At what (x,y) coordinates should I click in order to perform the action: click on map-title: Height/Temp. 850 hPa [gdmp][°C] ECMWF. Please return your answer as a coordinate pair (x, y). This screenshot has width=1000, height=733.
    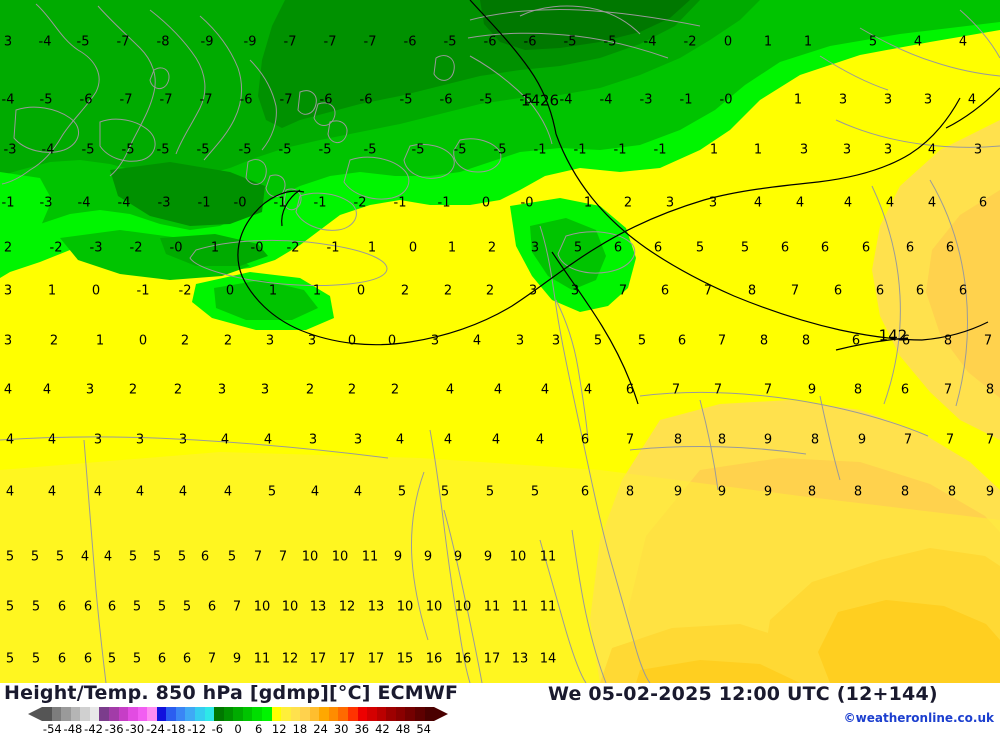
    Looking at the image, I should click on (231, 693).